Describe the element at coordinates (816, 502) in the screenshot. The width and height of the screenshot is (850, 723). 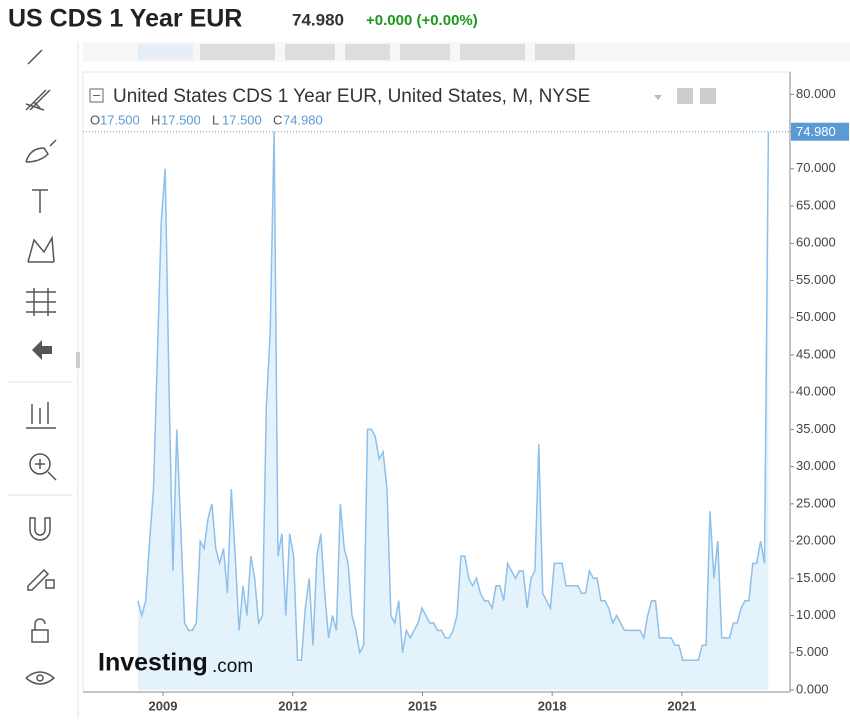
I see `y-tick-label: 25.000` at that location.